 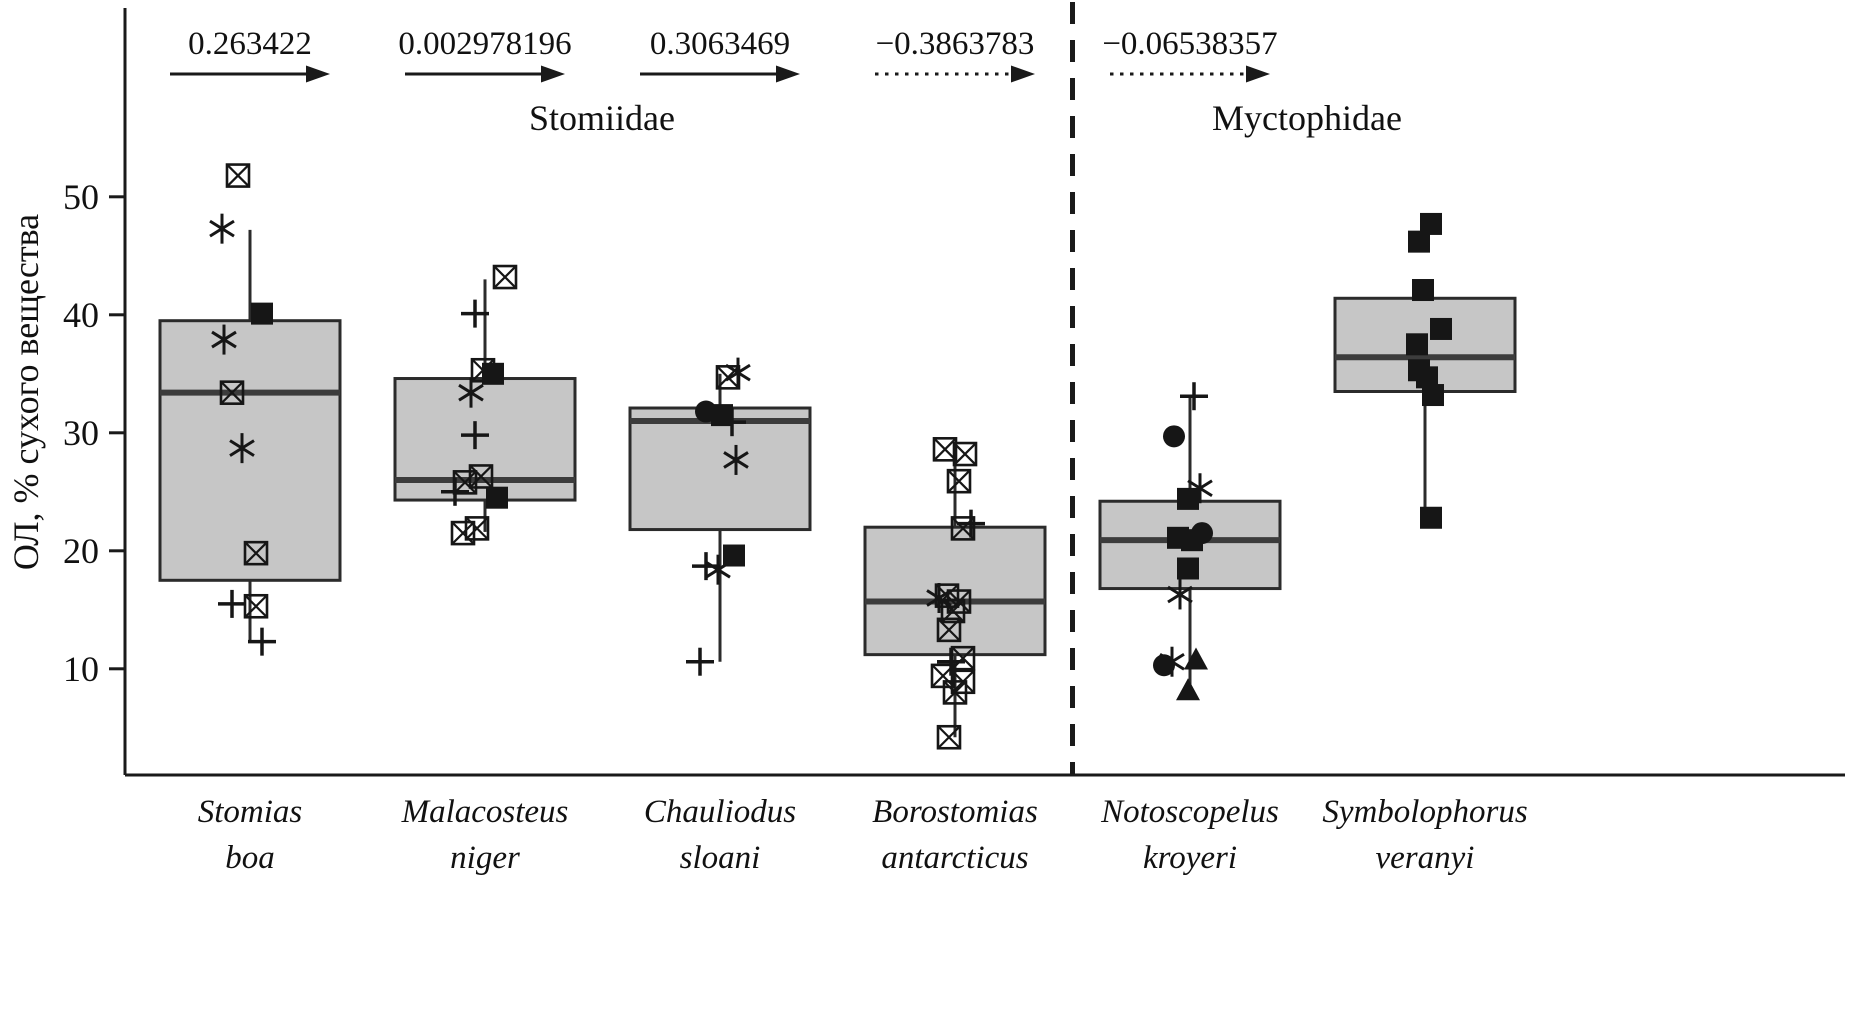 I want to click on family-label-myctophidae: Myctophidae, so click(x=1307, y=118).